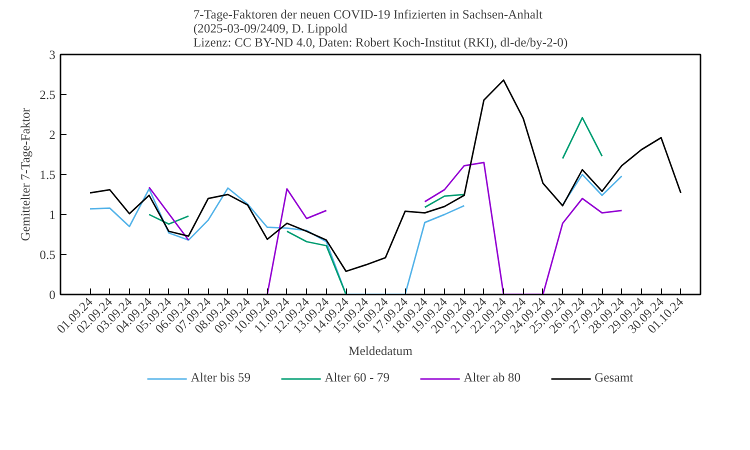  I want to click on legend-label: Alter 60 - 79, so click(357, 378).